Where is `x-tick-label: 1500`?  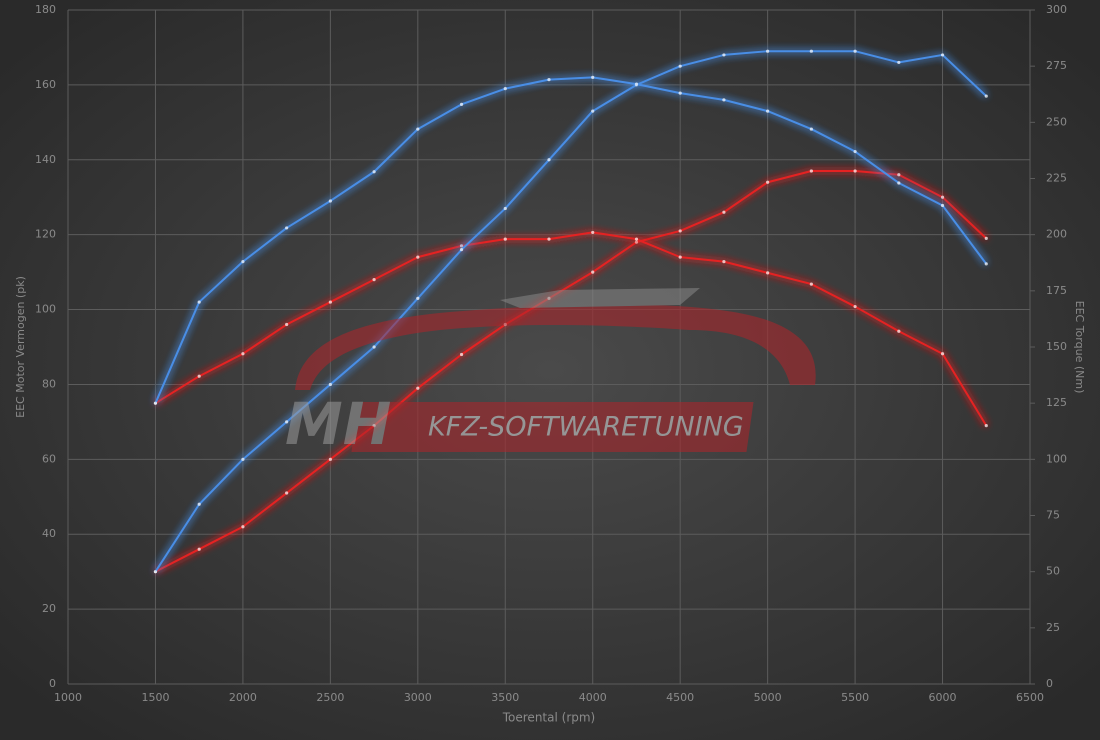 x-tick-label: 1500 is located at coordinates (155, 697).